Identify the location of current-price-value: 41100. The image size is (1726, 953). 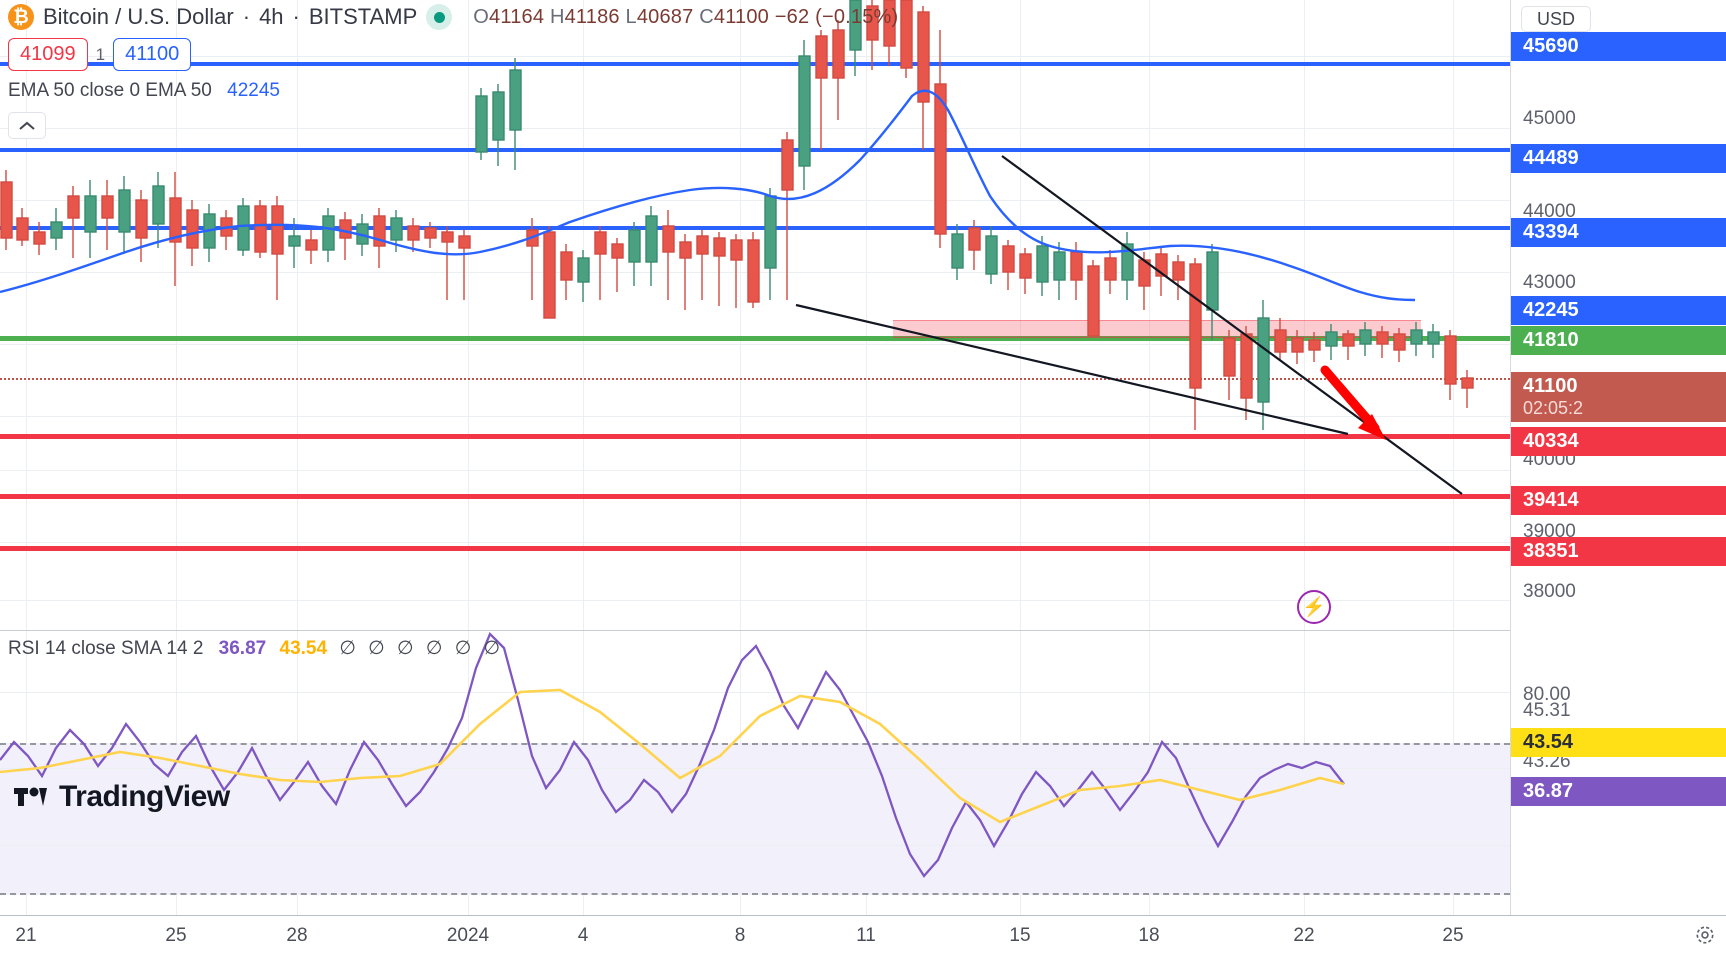
(1550, 386).